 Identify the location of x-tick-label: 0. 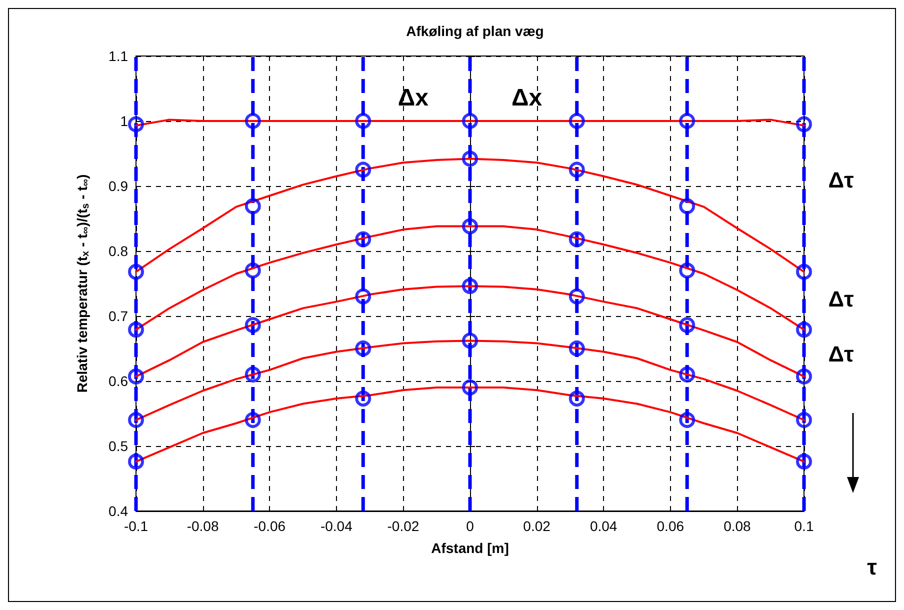
(470, 526).